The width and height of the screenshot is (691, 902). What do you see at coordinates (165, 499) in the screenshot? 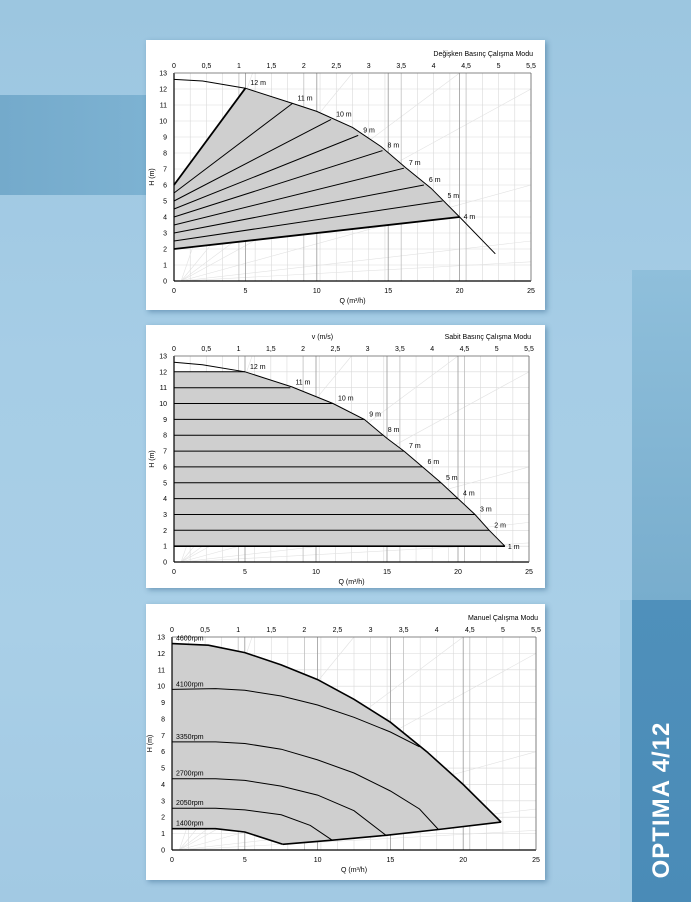
I see `y-tick-label: 4` at bounding box center [165, 499].